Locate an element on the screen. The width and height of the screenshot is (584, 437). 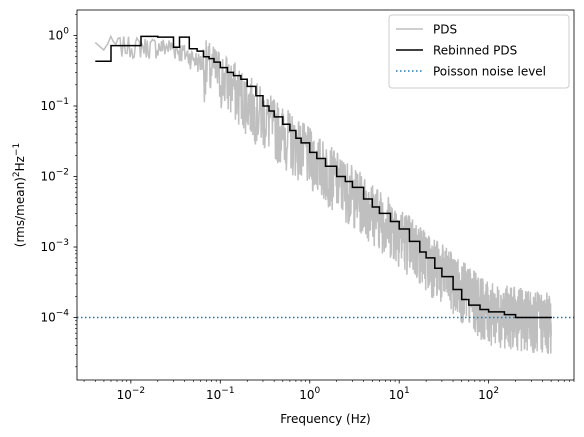
x-tick-label: 10⁻² is located at coordinates (131, 394).